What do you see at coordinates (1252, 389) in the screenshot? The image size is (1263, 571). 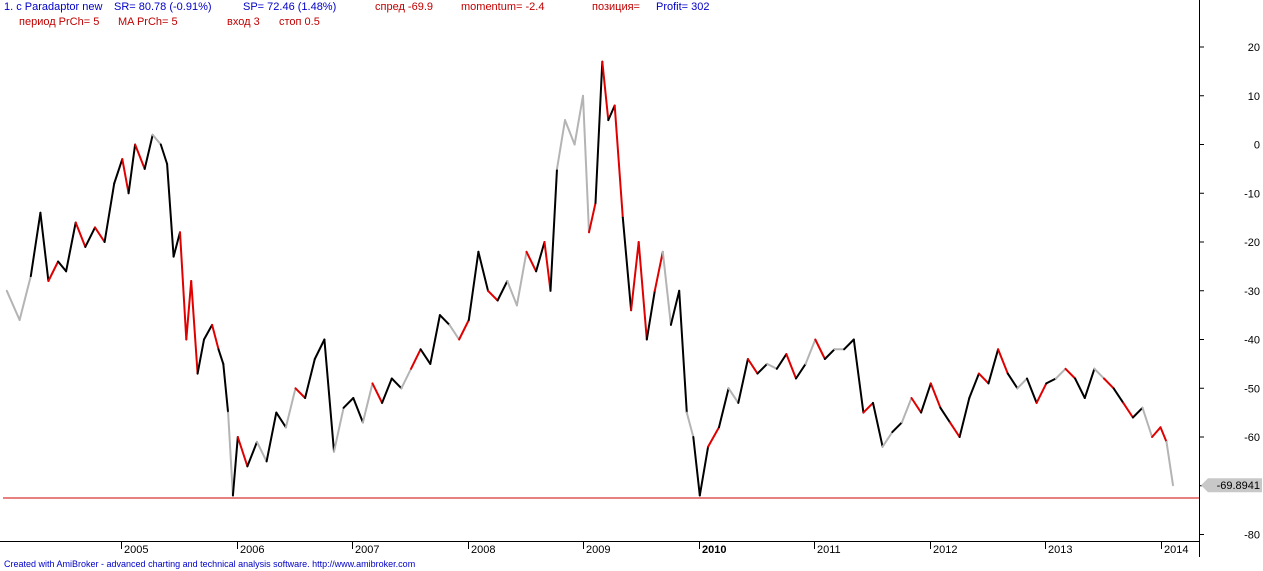 I see `y-tick-label: -50` at bounding box center [1252, 389].